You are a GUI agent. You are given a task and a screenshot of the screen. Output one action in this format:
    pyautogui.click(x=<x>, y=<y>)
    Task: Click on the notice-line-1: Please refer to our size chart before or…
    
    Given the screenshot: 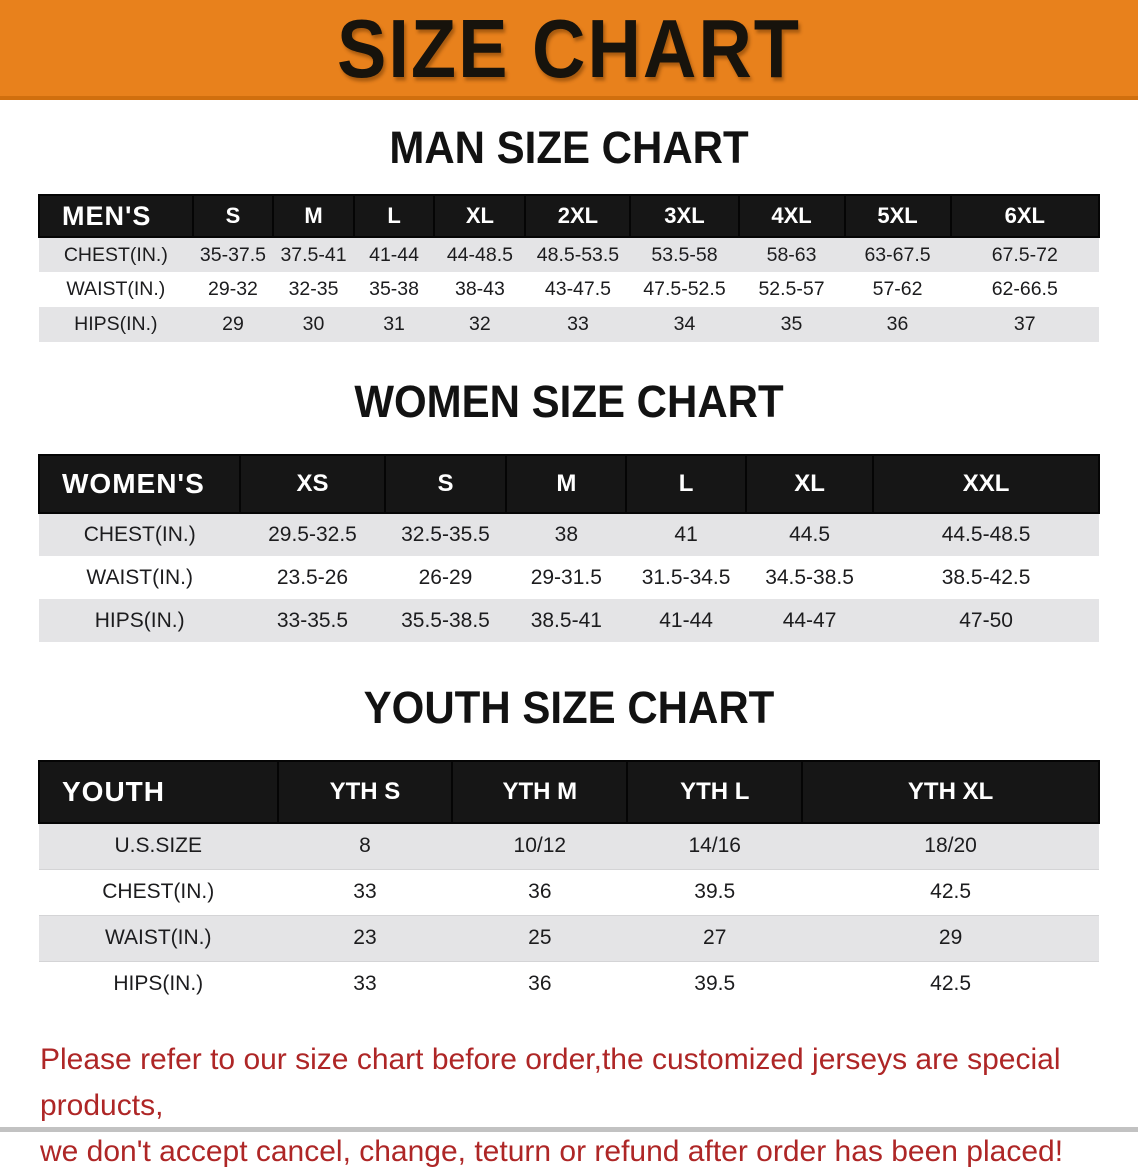 What is the action you would take?
    pyautogui.click(x=550, y=1082)
    